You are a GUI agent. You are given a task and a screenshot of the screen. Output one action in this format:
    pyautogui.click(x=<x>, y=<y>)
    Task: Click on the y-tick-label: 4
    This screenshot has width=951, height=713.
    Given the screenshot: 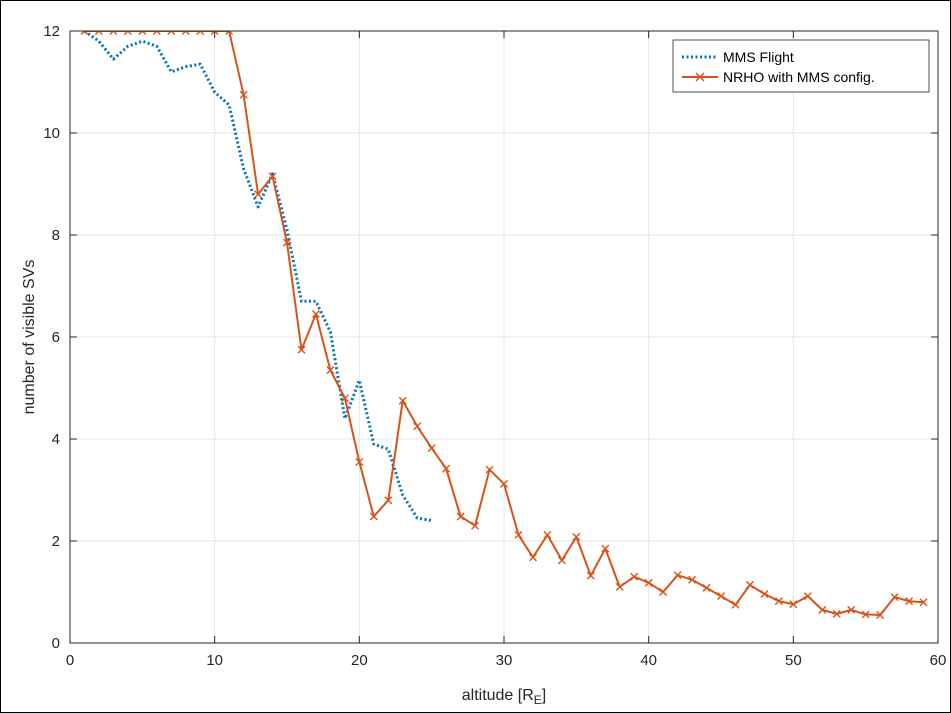 What is the action you would take?
    pyautogui.click(x=56, y=439)
    